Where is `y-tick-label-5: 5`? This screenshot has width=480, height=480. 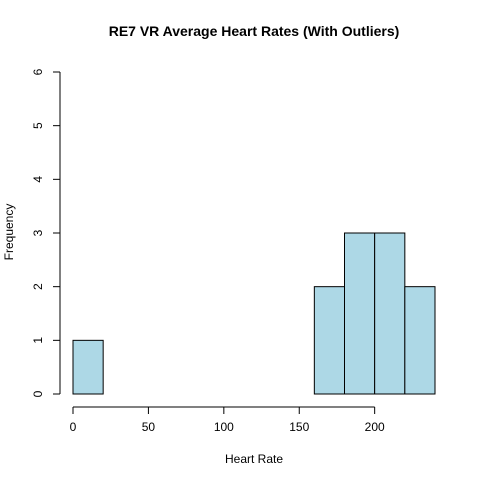 y-tick-label-5: 5 is located at coordinates (38, 125).